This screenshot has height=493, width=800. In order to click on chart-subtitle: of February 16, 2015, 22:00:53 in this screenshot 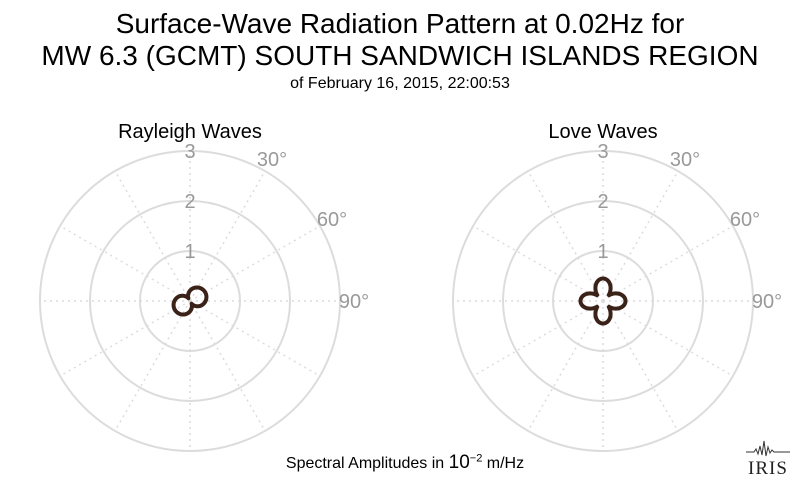, I will do `click(400, 83)`.